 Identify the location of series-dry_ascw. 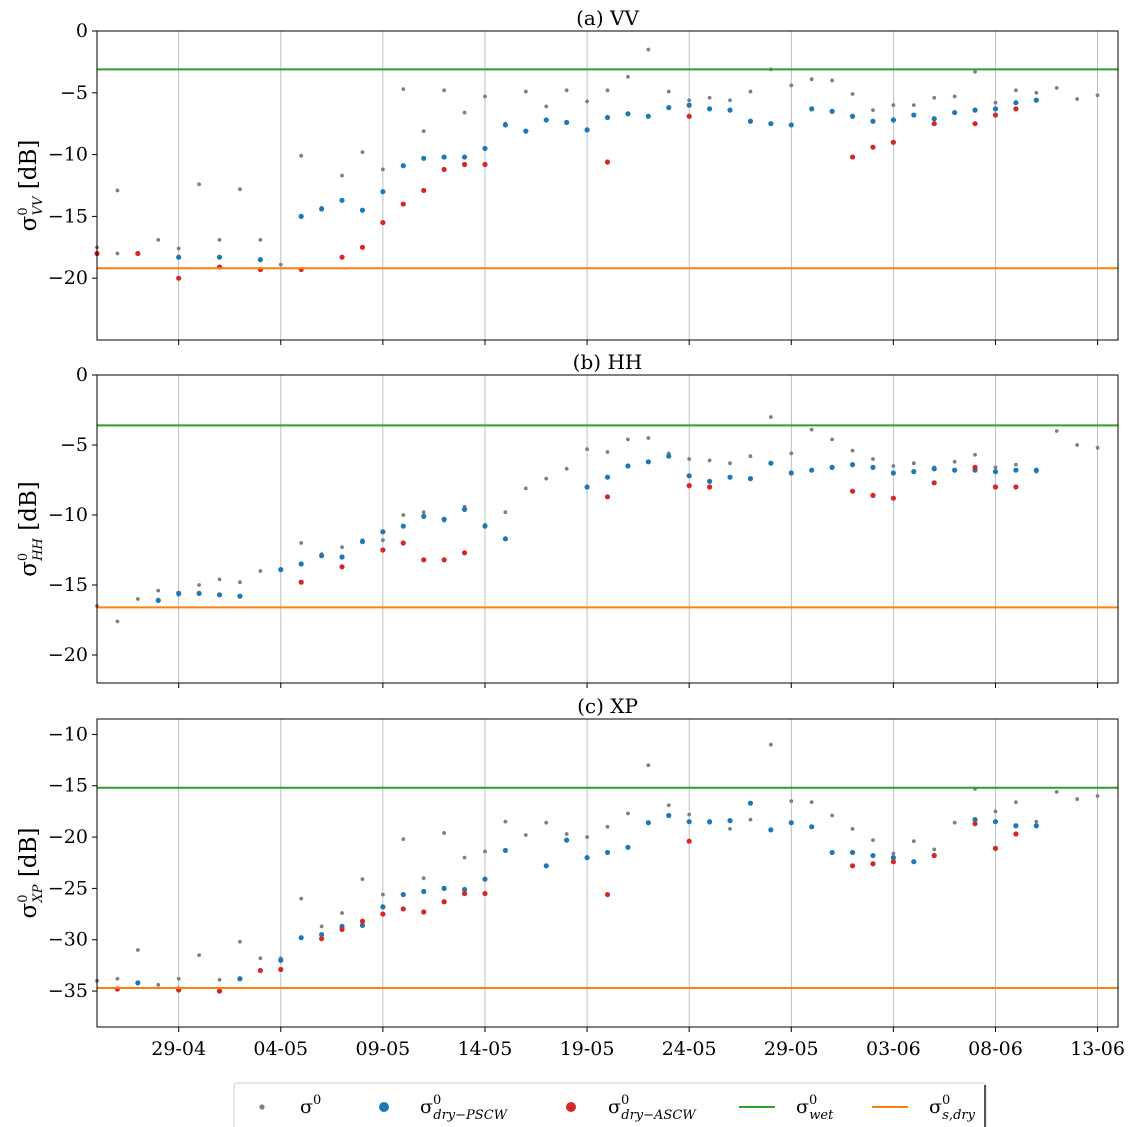
(566, 907).